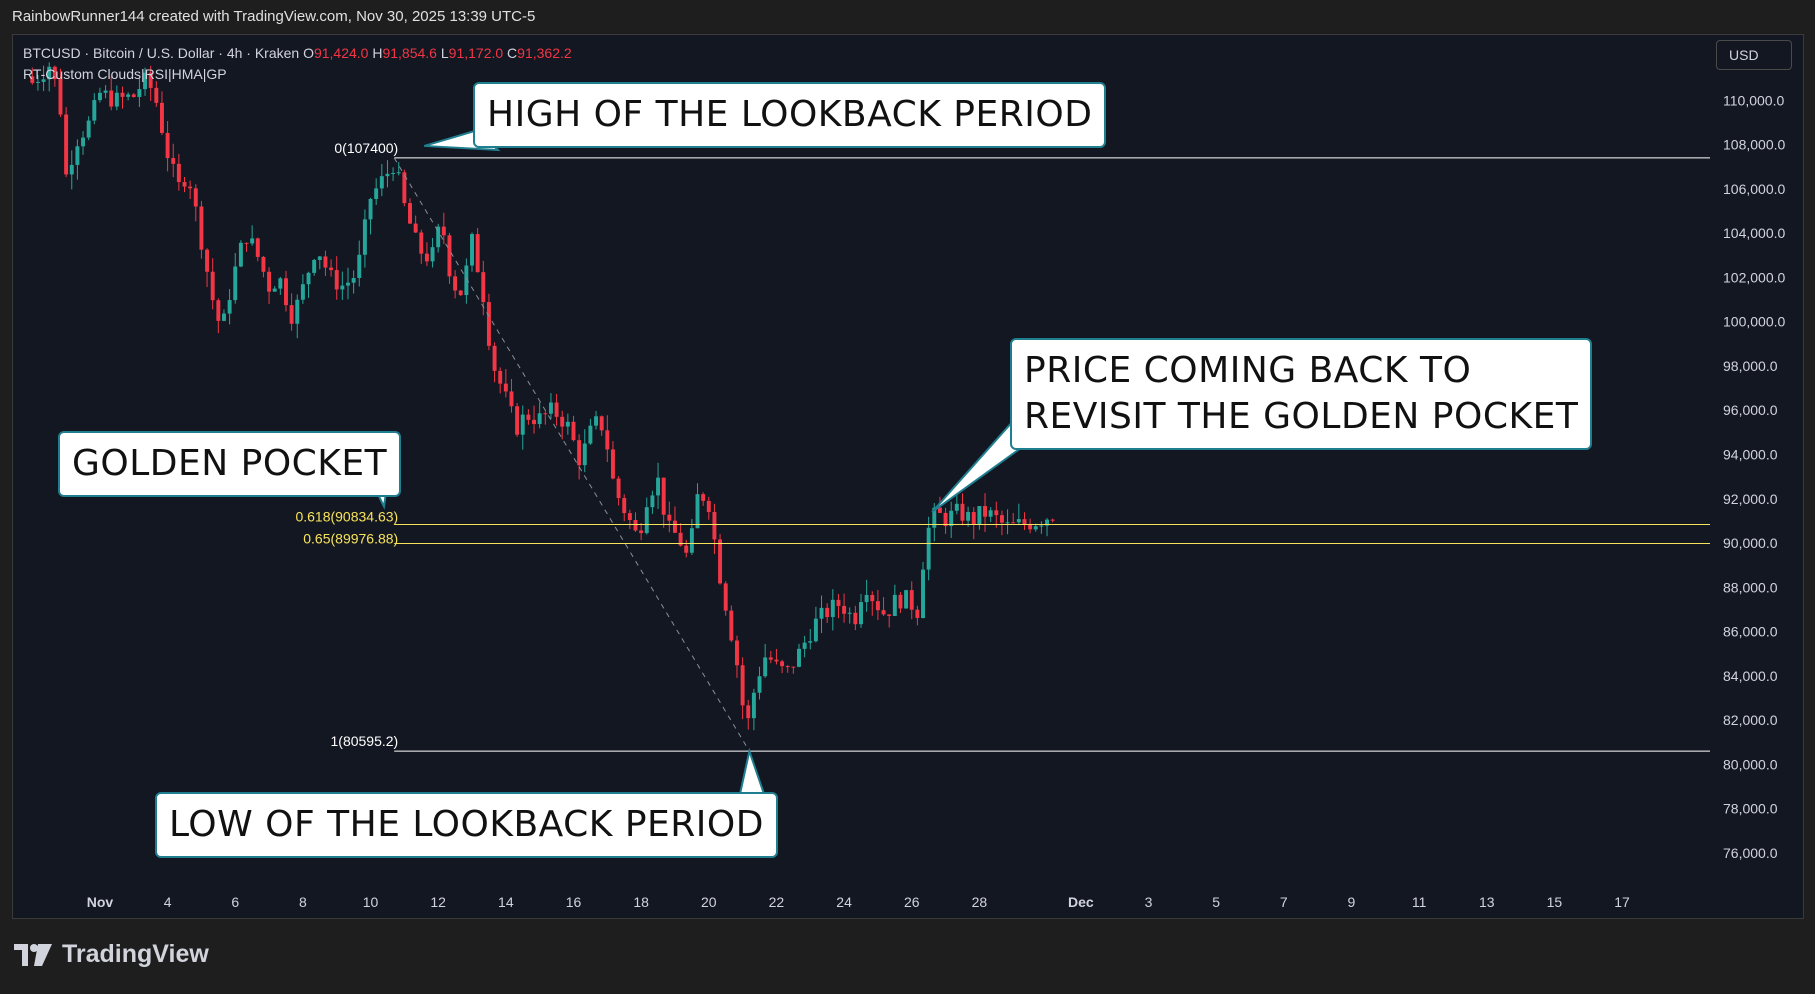 The height and width of the screenshot is (994, 1815). I want to click on tradingview-logo: TradingView, so click(111, 954).